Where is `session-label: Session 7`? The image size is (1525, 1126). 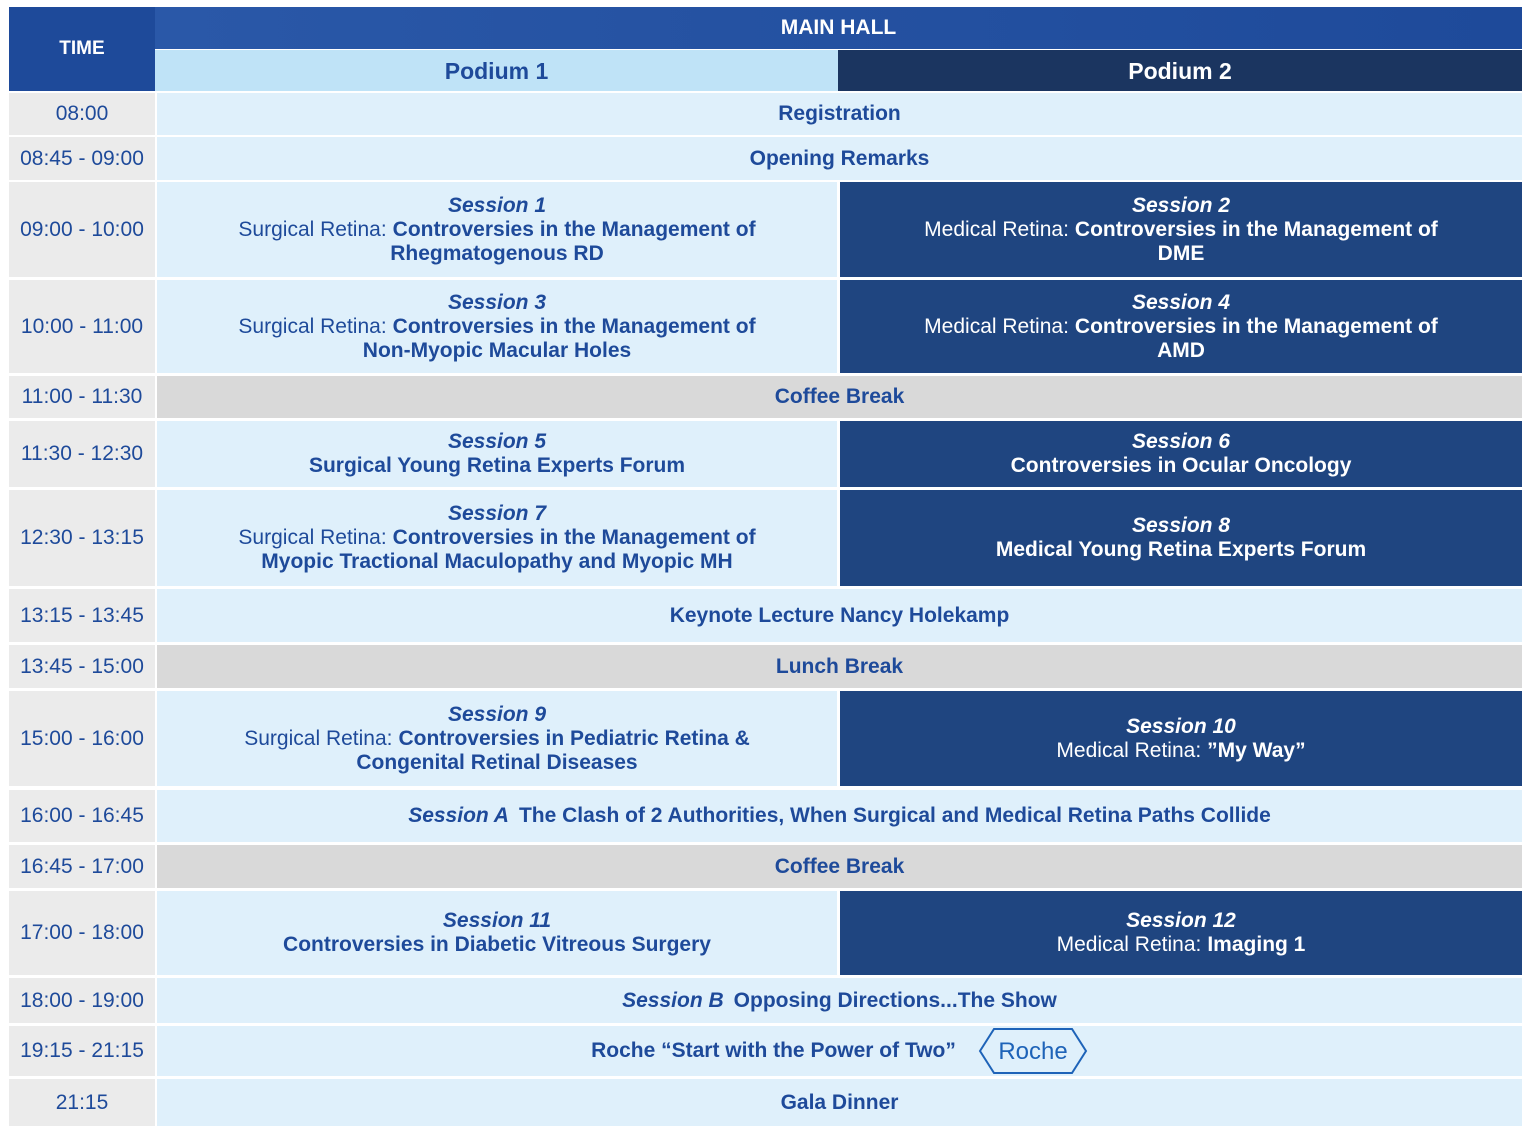
session-label: Session 7 is located at coordinates (497, 513).